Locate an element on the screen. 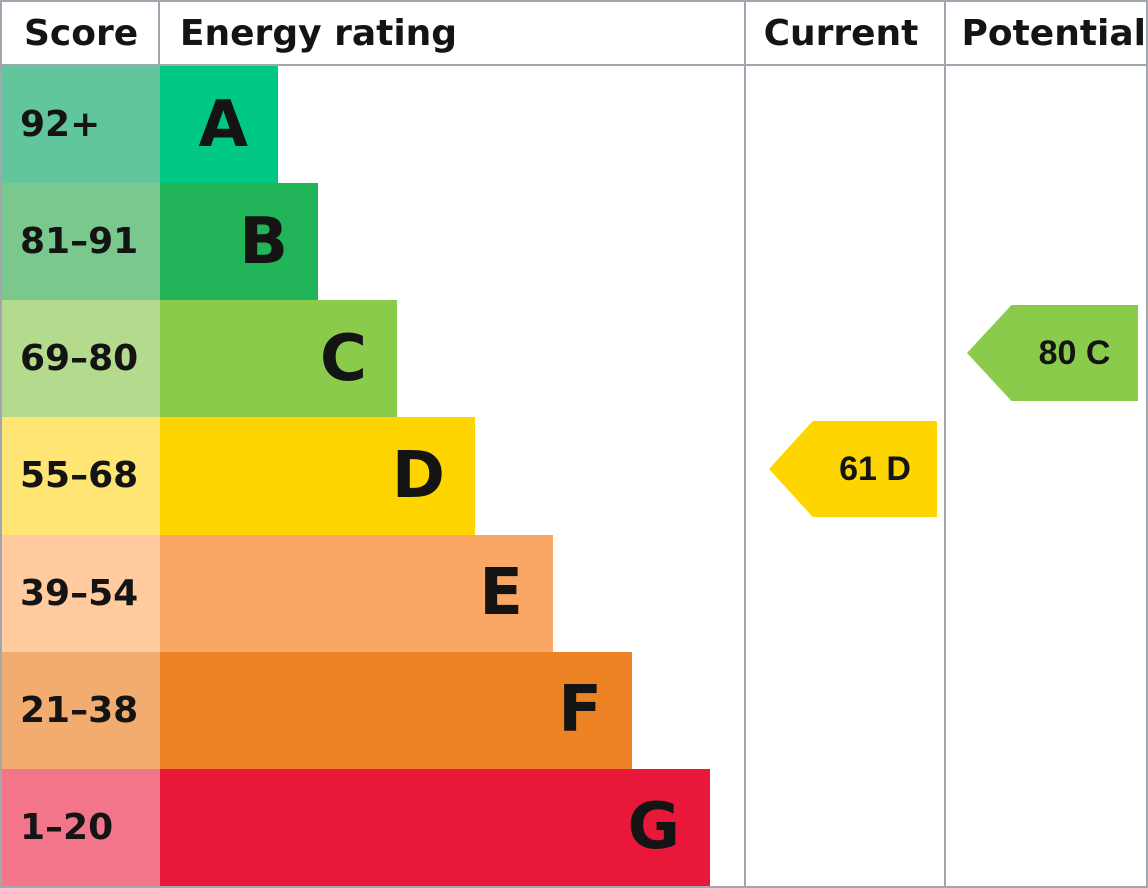 This screenshot has height=888, width=1148. header-potential: Potential is located at coordinates (1054, 33).